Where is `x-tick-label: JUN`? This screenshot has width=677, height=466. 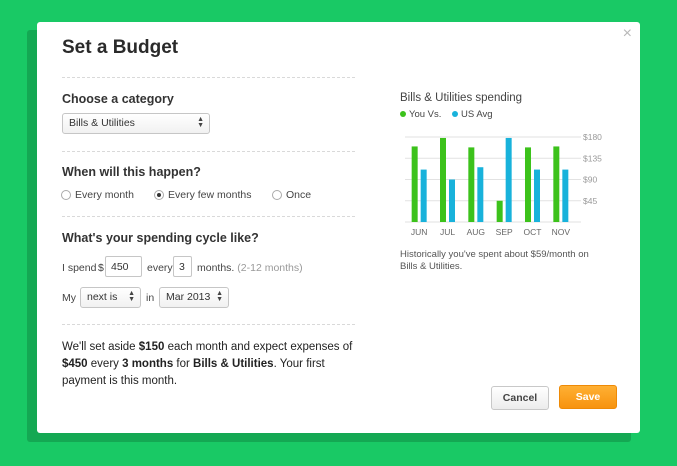 x-tick-label: JUN is located at coordinates (419, 232).